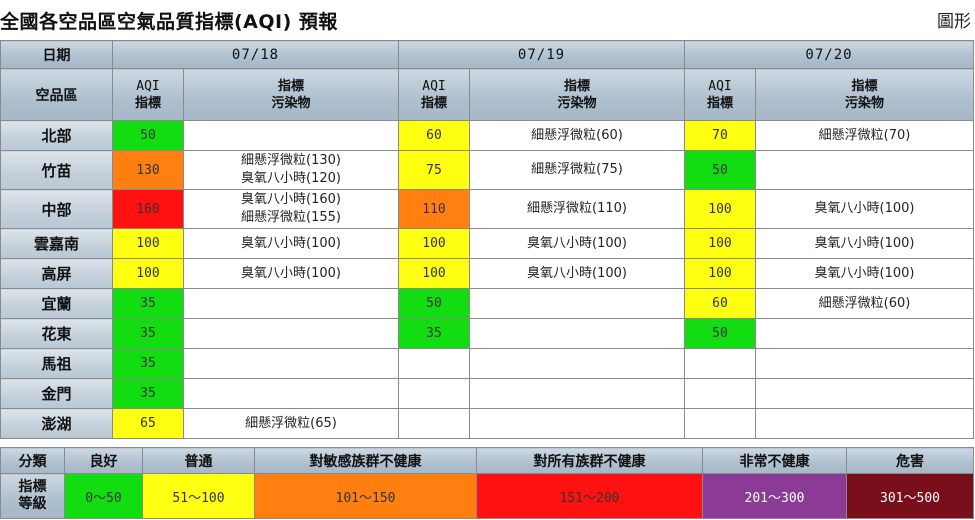 This screenshot has height=520, width=975. Describe the element at coordinates (291, 160) in the screenshot. I see `pollutant-text: 細懸浮微粒(130)` at that location.